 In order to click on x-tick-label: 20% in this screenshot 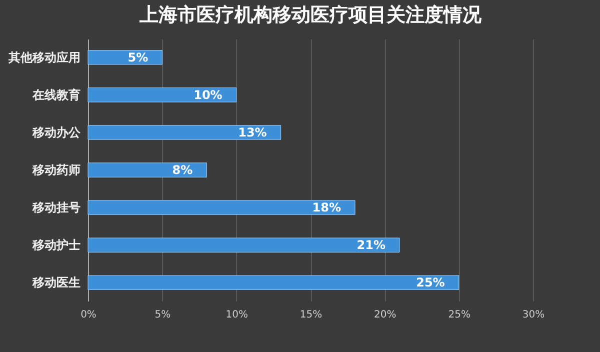, I will do `click(385, 315)`.